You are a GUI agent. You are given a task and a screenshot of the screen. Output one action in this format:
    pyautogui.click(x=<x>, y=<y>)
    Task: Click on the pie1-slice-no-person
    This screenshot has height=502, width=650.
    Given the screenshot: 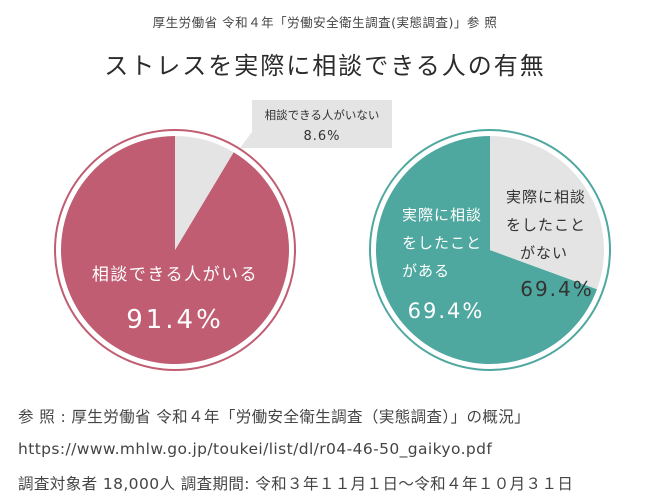 What is the action you would take?
    pyautogui.click(x=204, y=193)
    